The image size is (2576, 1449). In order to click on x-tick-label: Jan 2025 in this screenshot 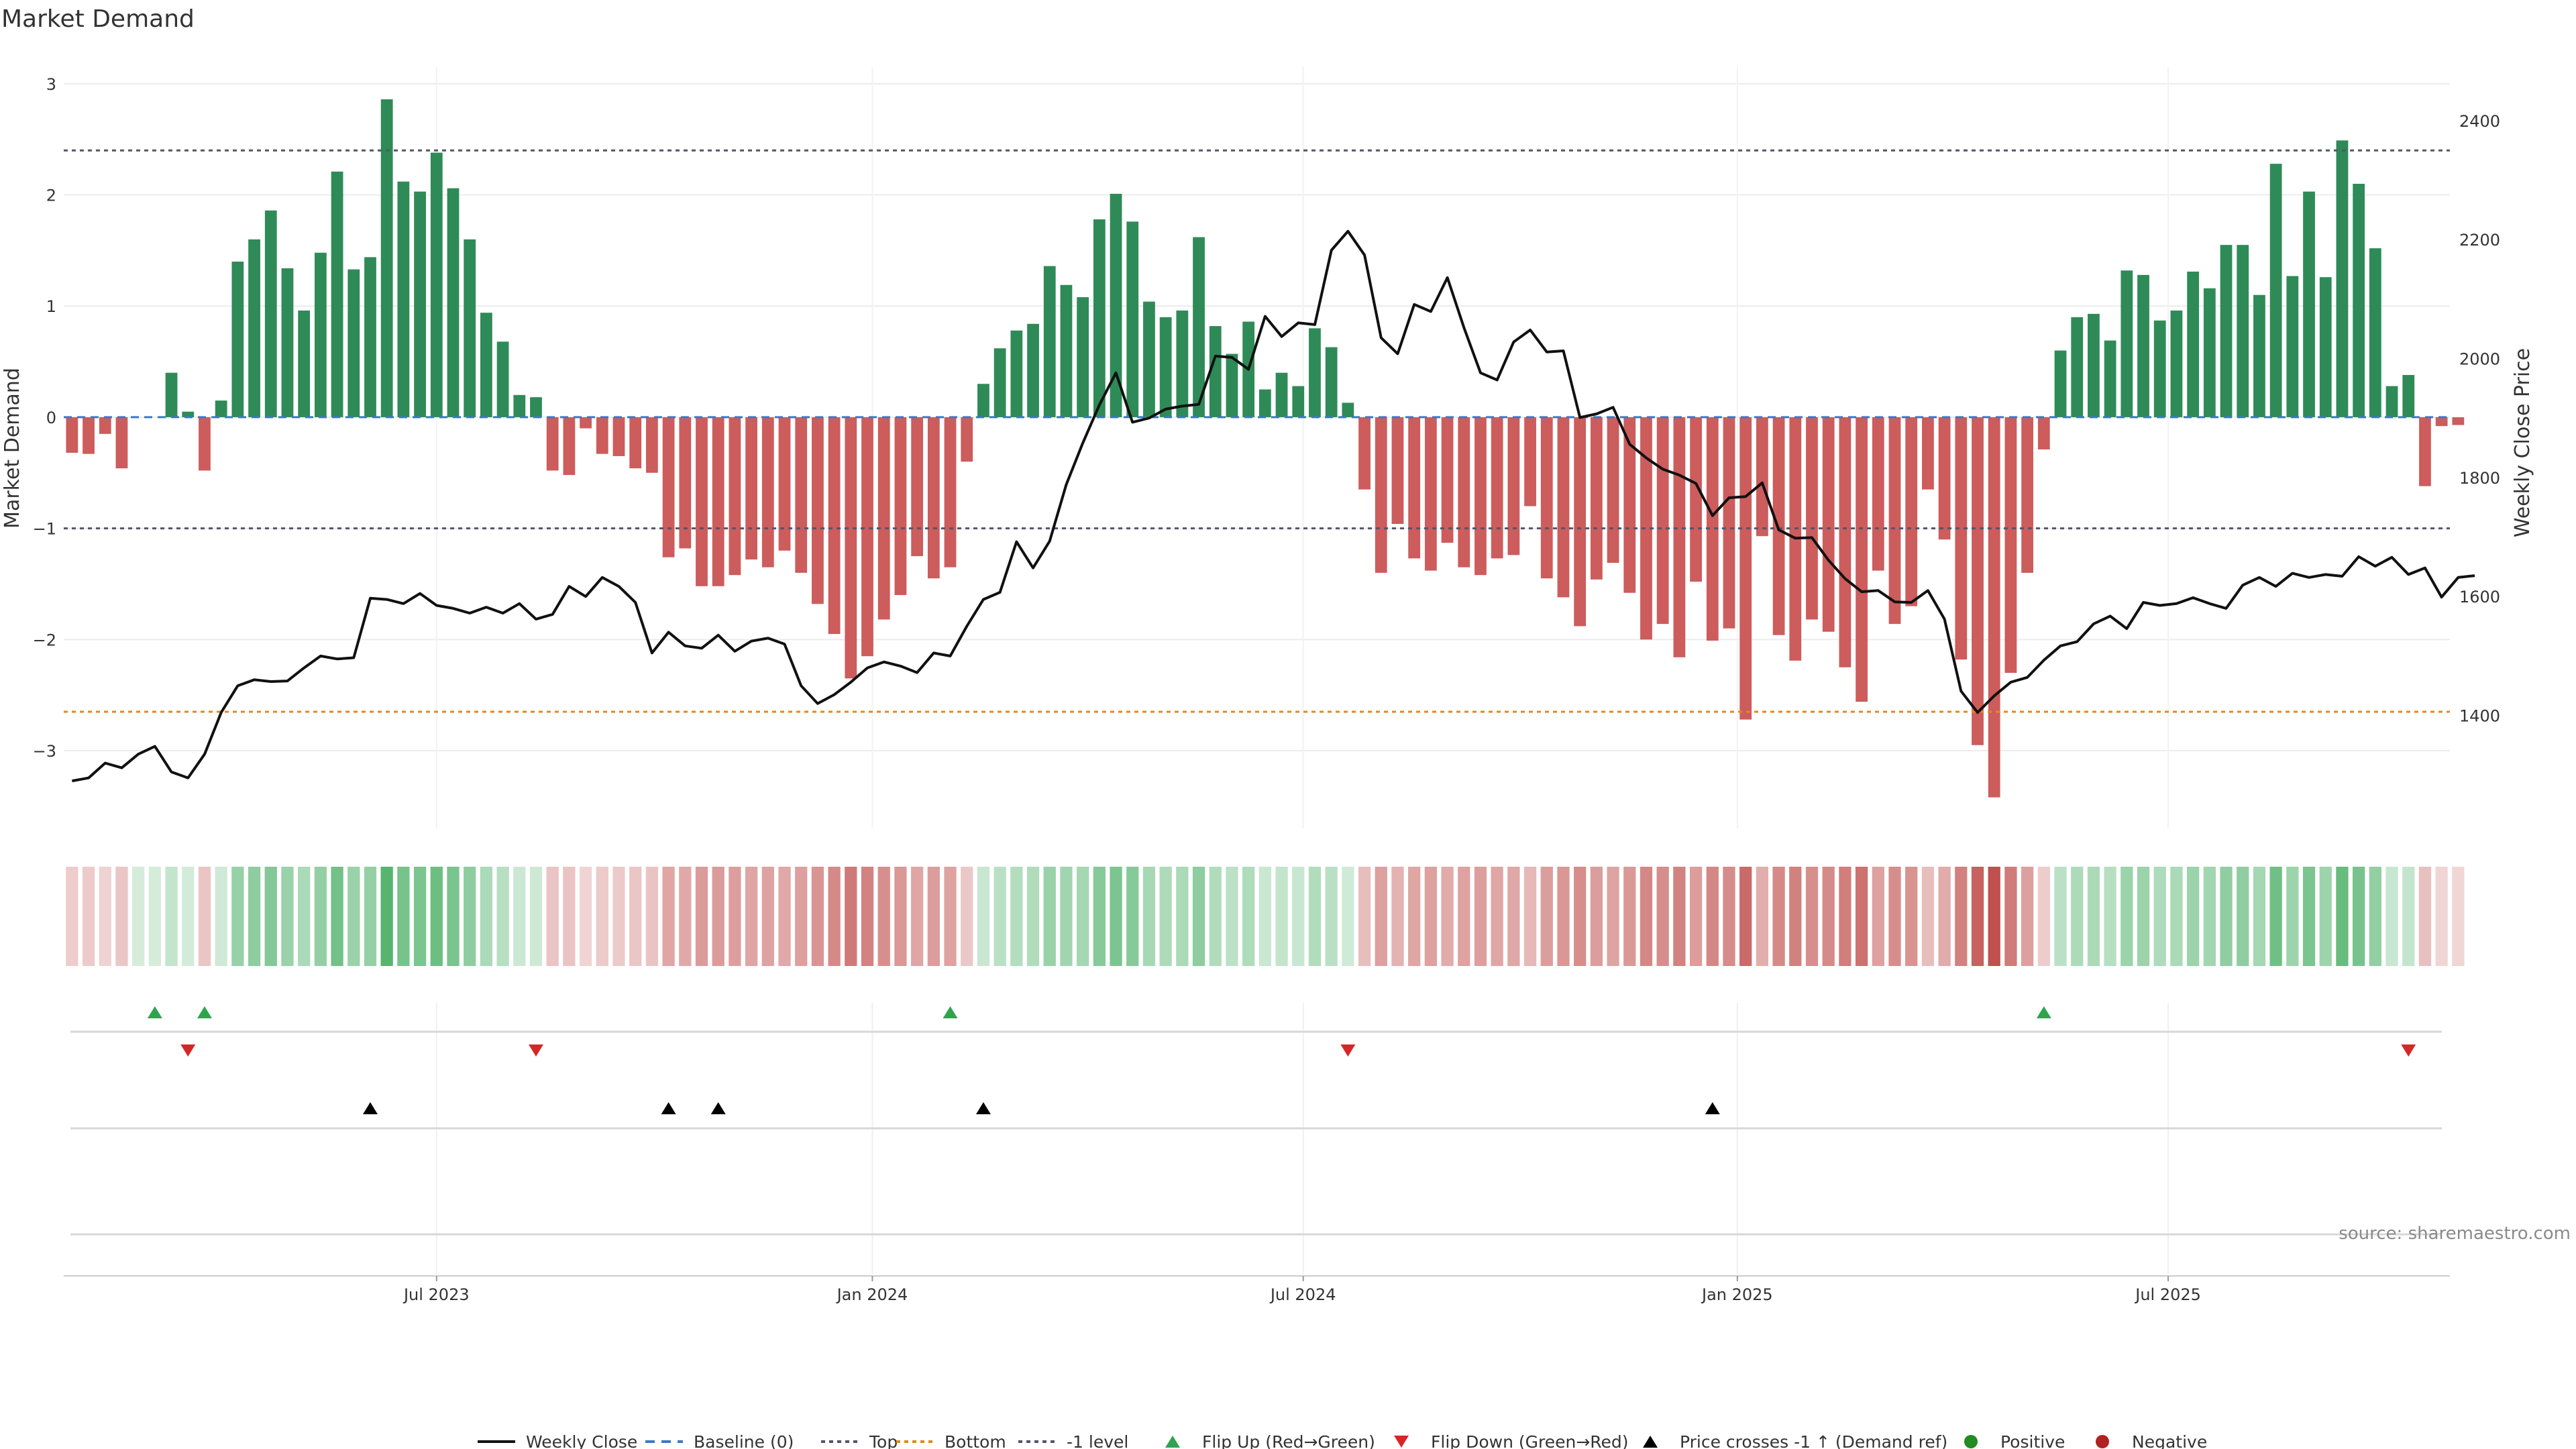, I will do `click(1737, 1294)`.